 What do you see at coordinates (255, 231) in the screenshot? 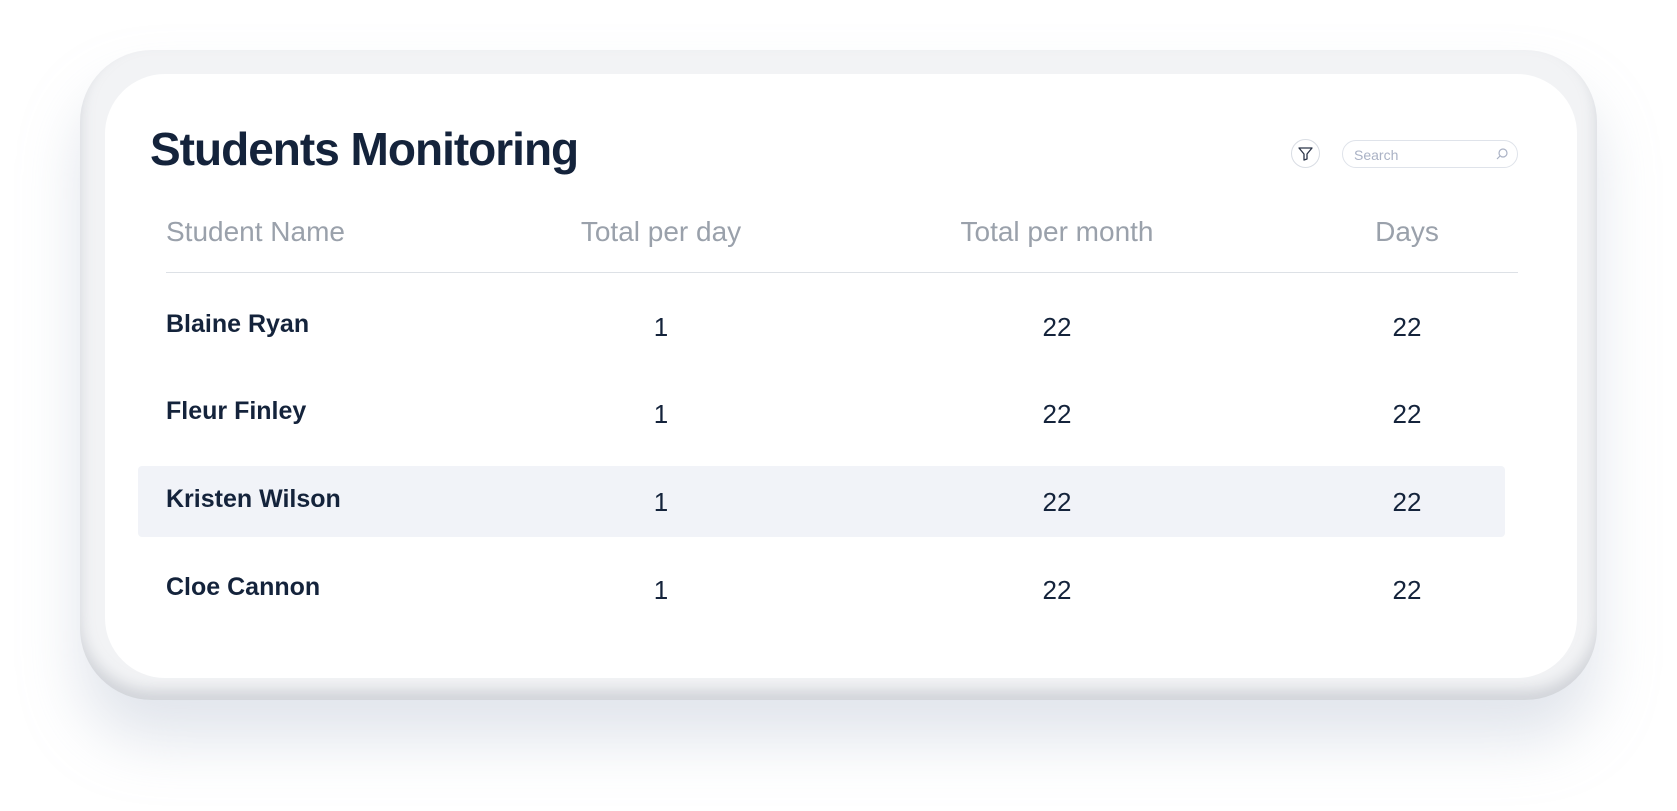
I see `column-header: Student Name` at bounding box center [255, 231].